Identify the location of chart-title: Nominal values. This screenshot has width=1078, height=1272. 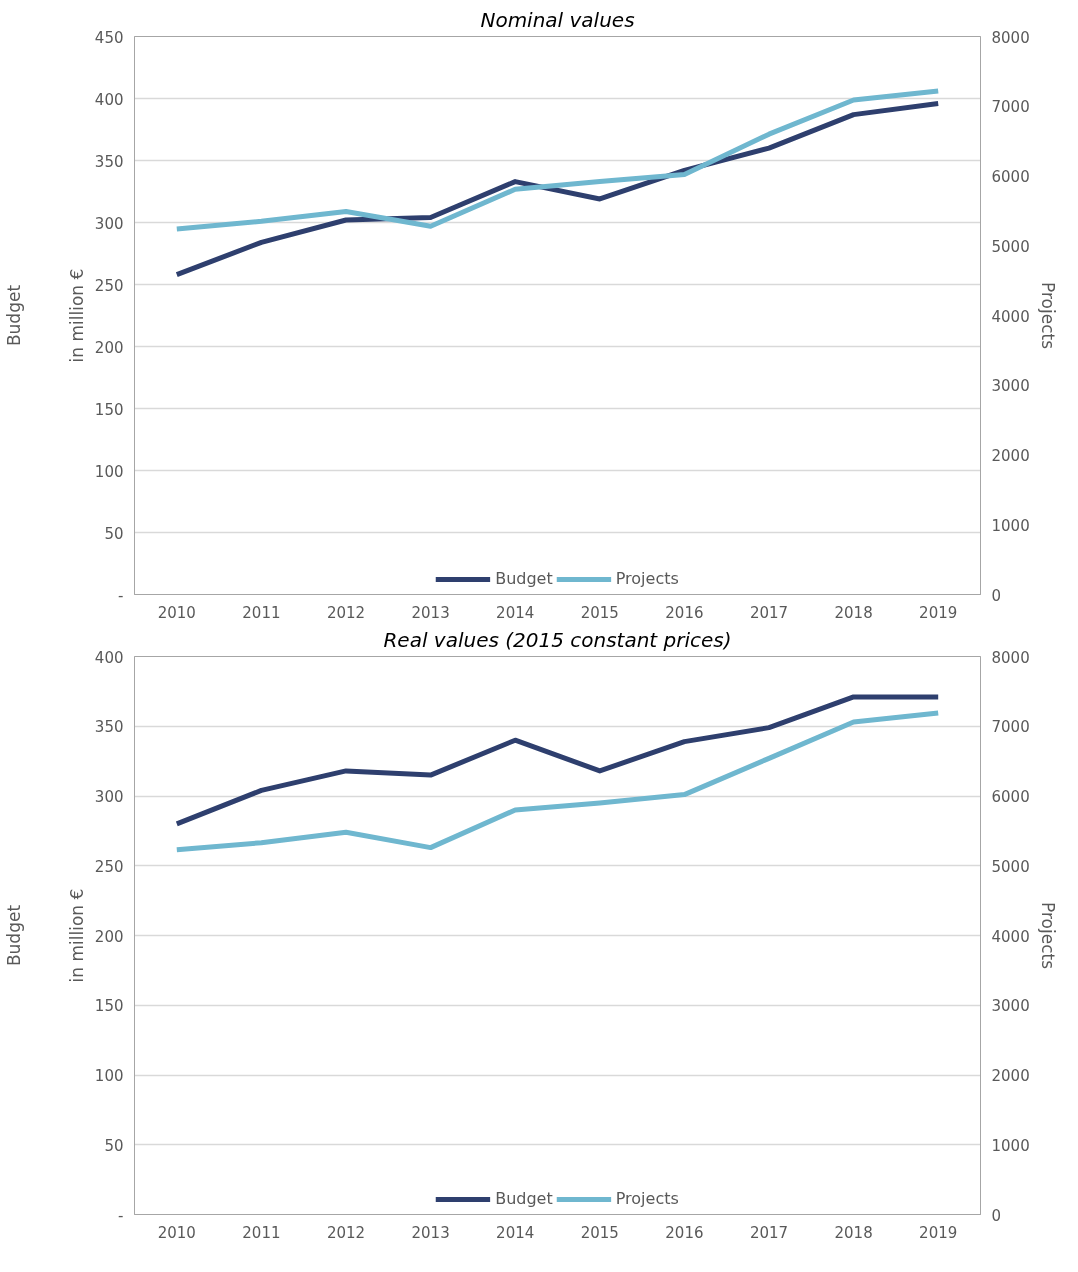
(557, 19).